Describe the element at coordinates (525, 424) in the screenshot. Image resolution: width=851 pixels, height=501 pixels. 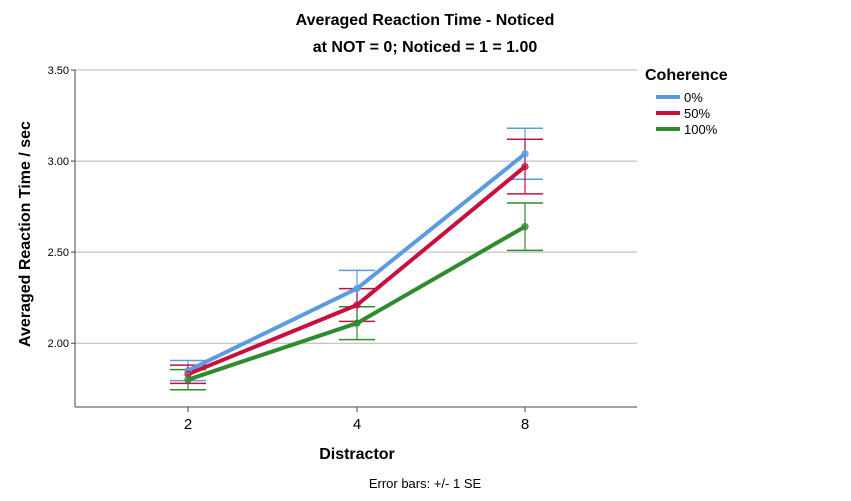
I see `x-tick-label: 8` at that location.